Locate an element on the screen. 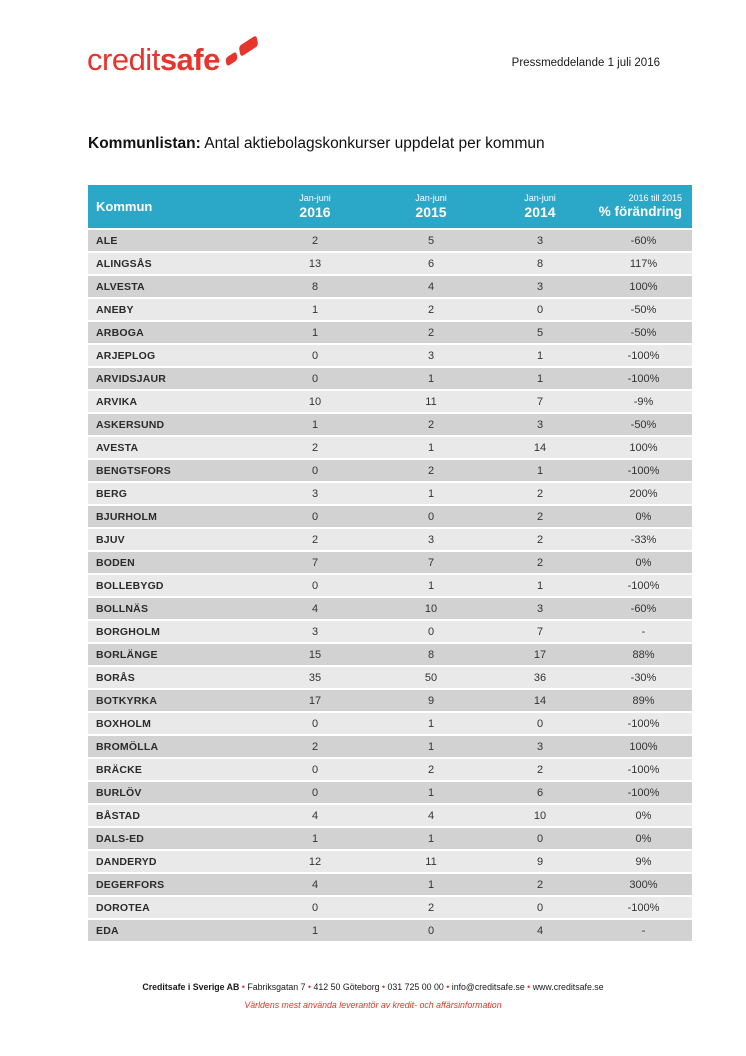  kommun-cell: ARJEPLOG is located at coordinates (126, 355).